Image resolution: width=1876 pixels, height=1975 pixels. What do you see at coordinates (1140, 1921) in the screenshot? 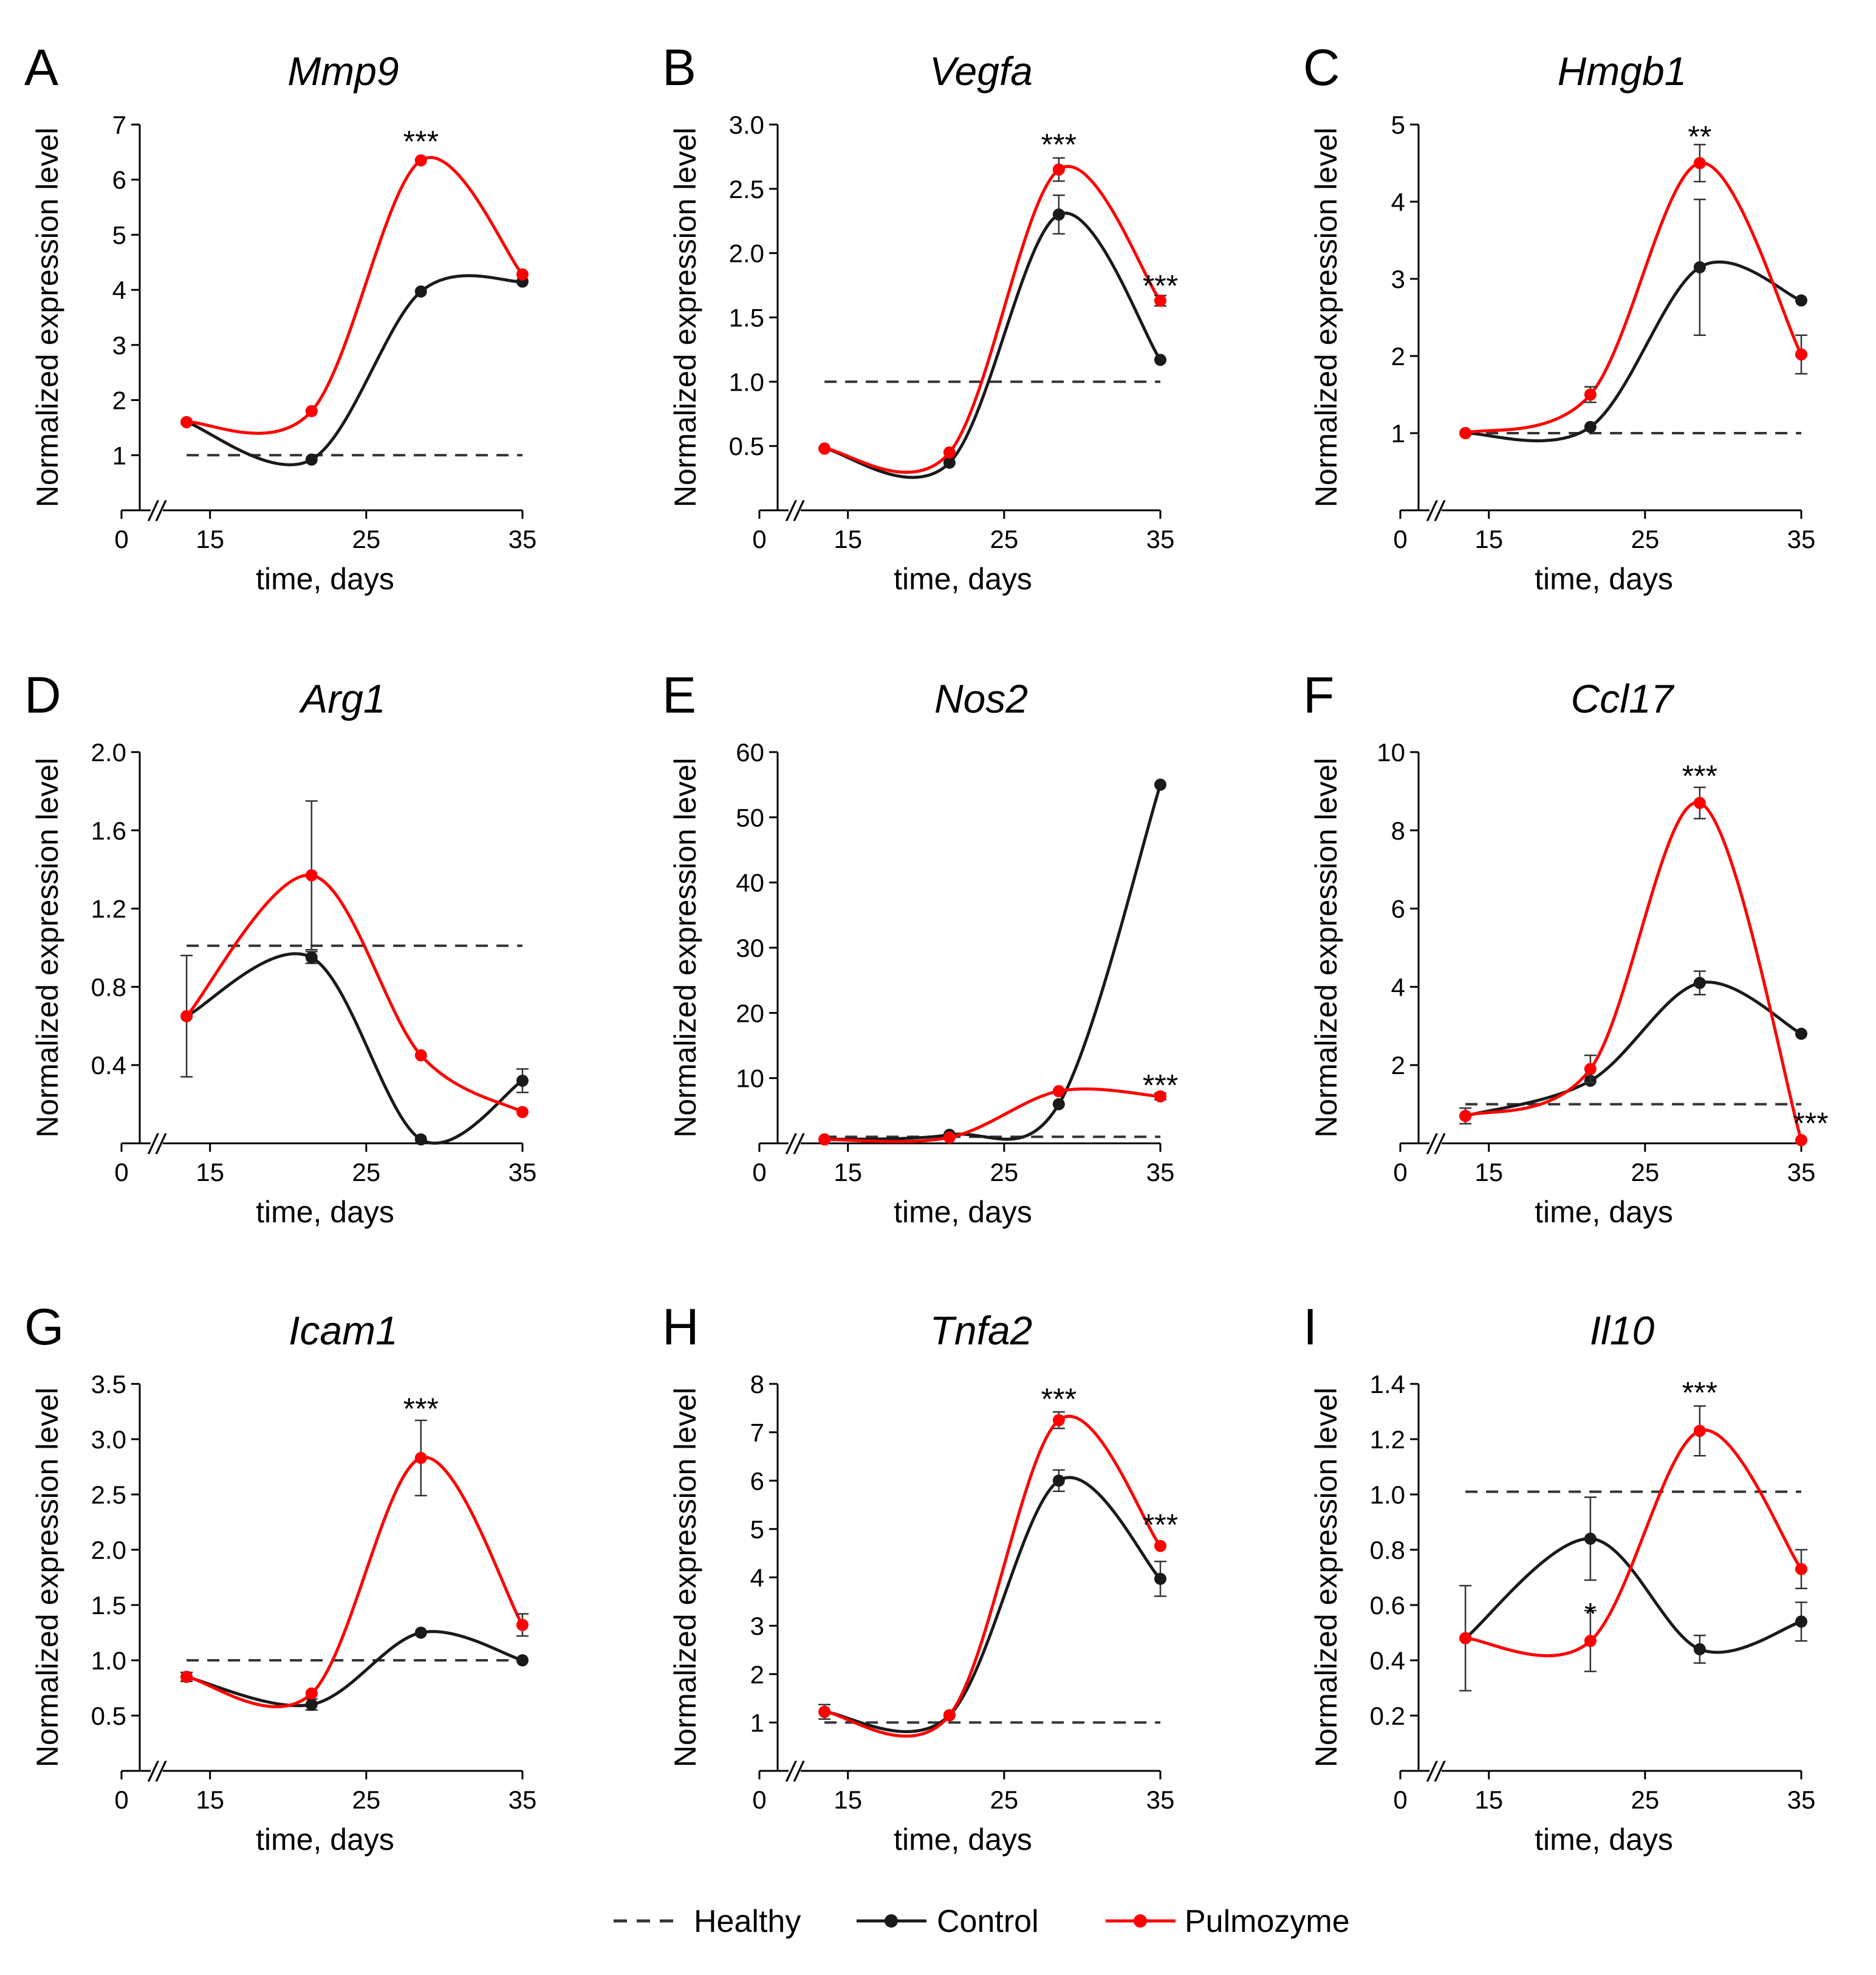
I see `legend-pulmozyme-marker` at bounding box center [1140, 1921].